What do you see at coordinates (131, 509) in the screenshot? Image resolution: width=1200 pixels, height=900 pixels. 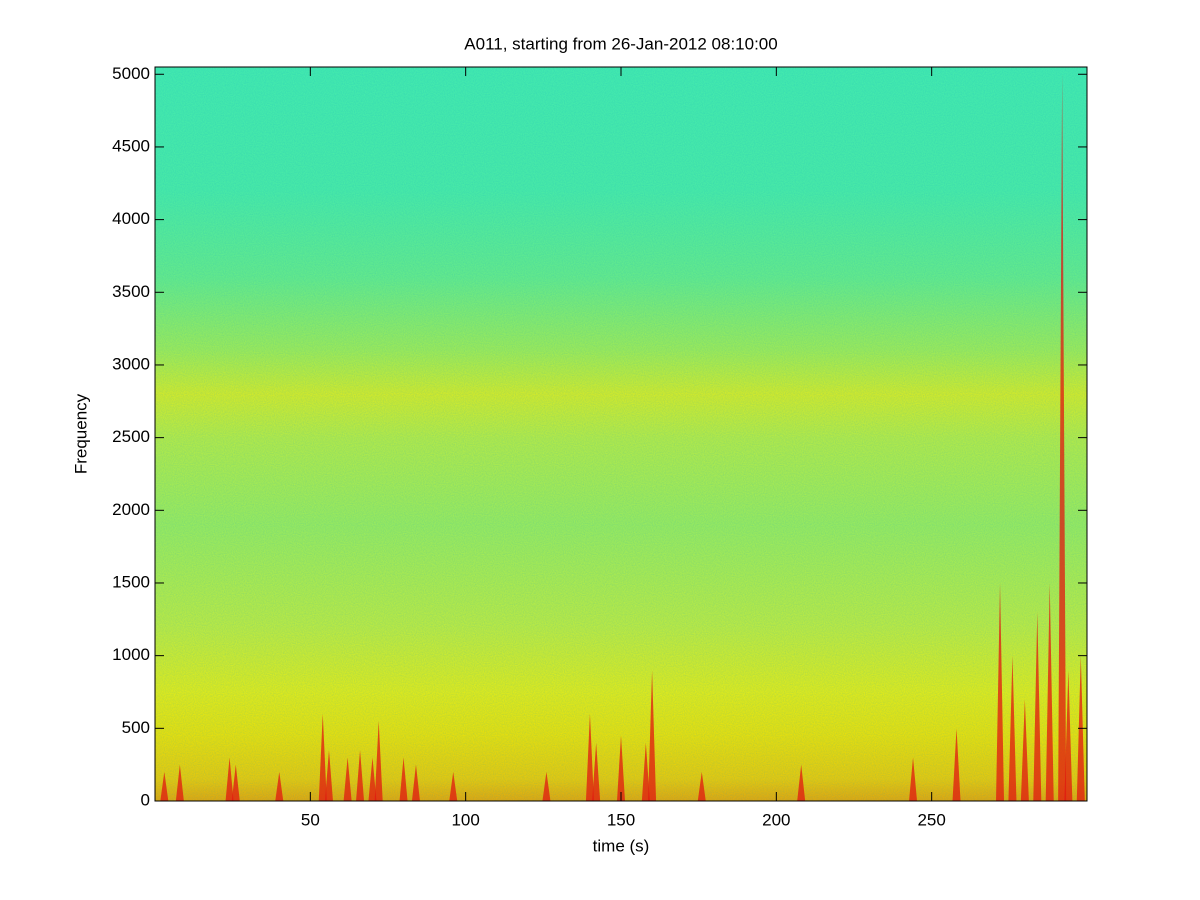 I see `y-tick-label: 2000` at bounding box center [131, 509].